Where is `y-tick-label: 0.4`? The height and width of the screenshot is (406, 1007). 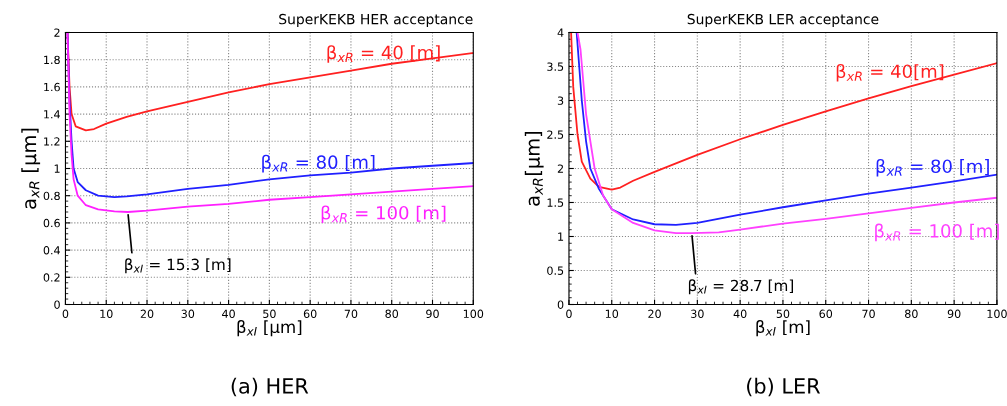 y-tick-label: 0.4 is located at coordinates (51, 250).